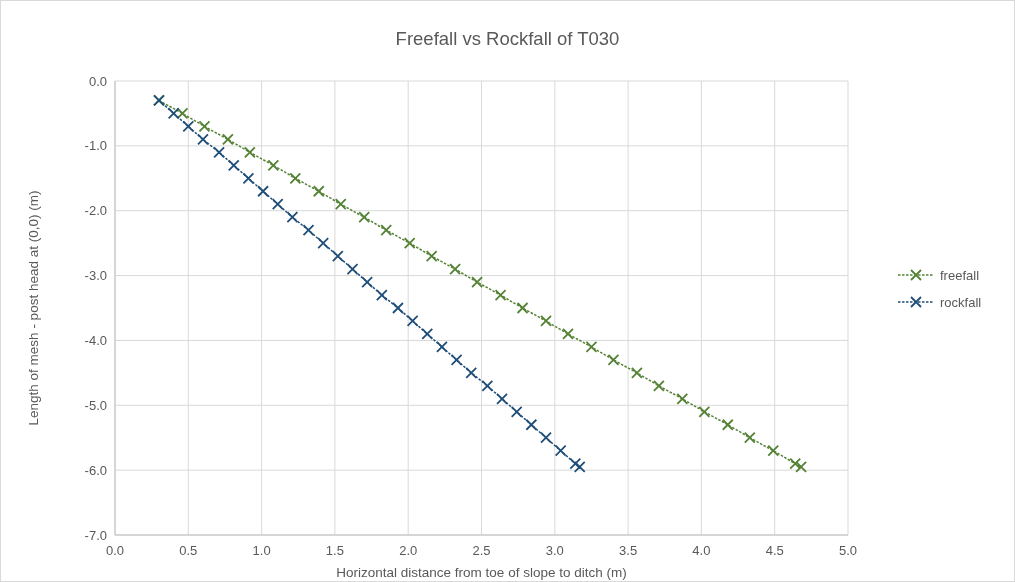 This screenshot has height=582, width=1015. I want to click on y-tick-label: -6.0, so click(95, 470).